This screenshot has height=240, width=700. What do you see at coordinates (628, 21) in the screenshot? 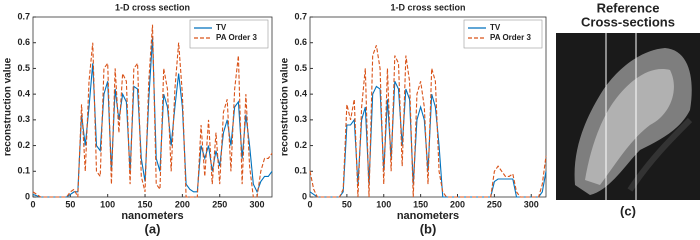
I see `image-title: Cross-sections` at bounding box center [628, 21].